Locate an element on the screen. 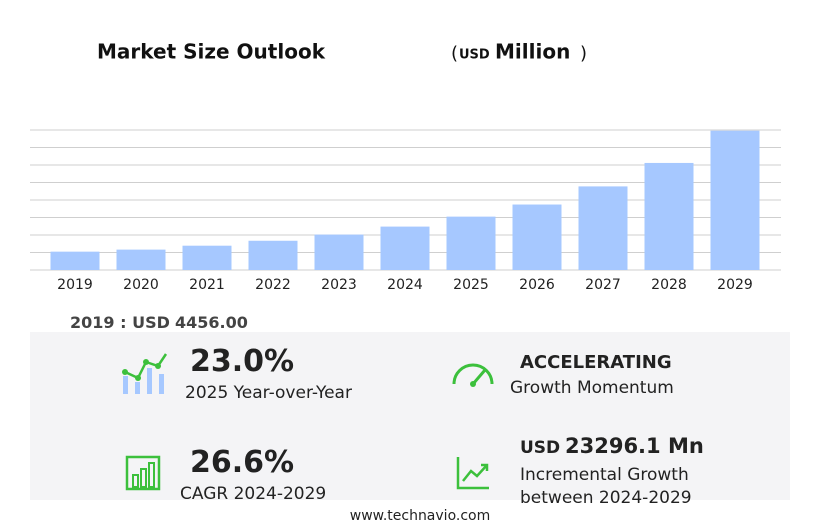  kpi-currency: USD is located at coordinates (540, 448).